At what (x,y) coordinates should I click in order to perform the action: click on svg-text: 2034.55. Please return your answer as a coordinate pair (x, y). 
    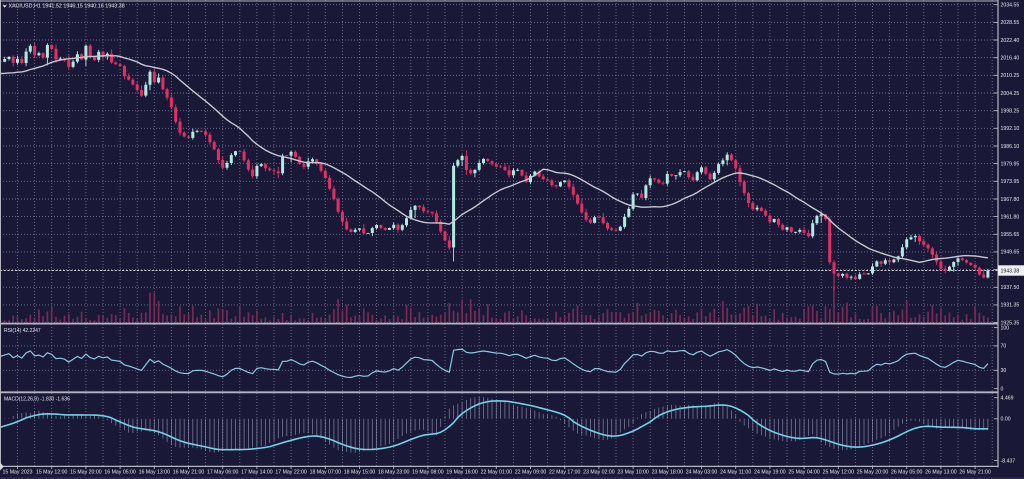
    Looking at the image, I should click on (1010, 6).